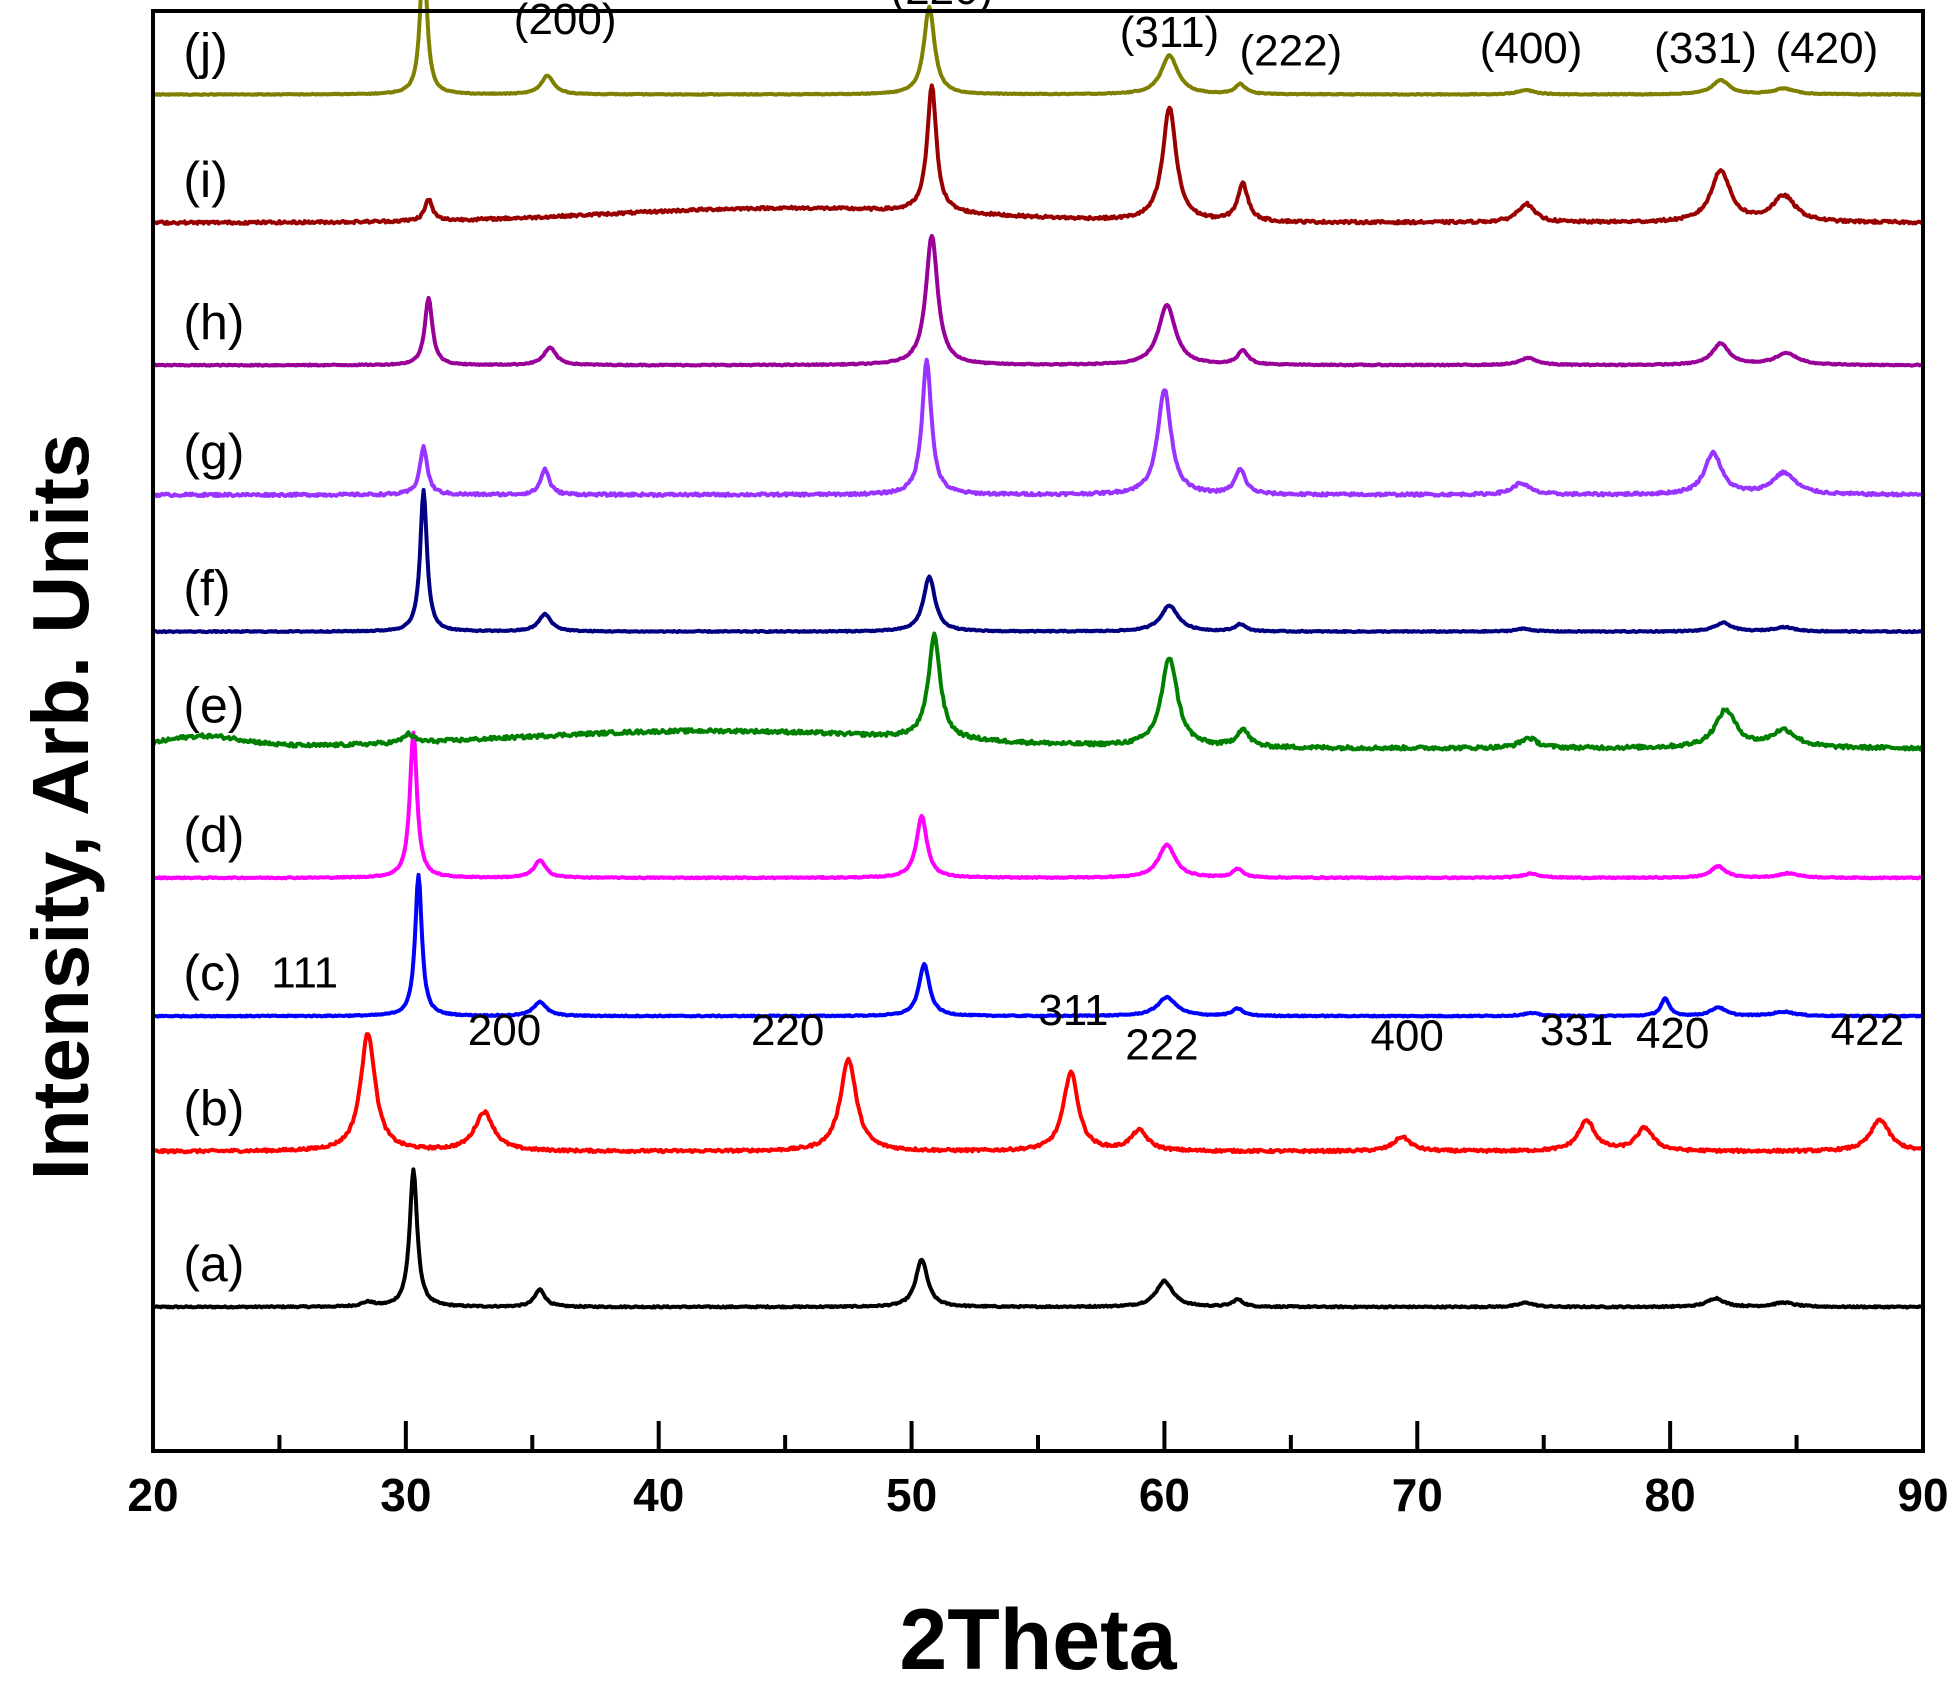 This screenshot has height=1698, width=1959. Describe the element at coordinates (405, 1495) in the screenshot. I see `x-tick-label: 30` at that location.